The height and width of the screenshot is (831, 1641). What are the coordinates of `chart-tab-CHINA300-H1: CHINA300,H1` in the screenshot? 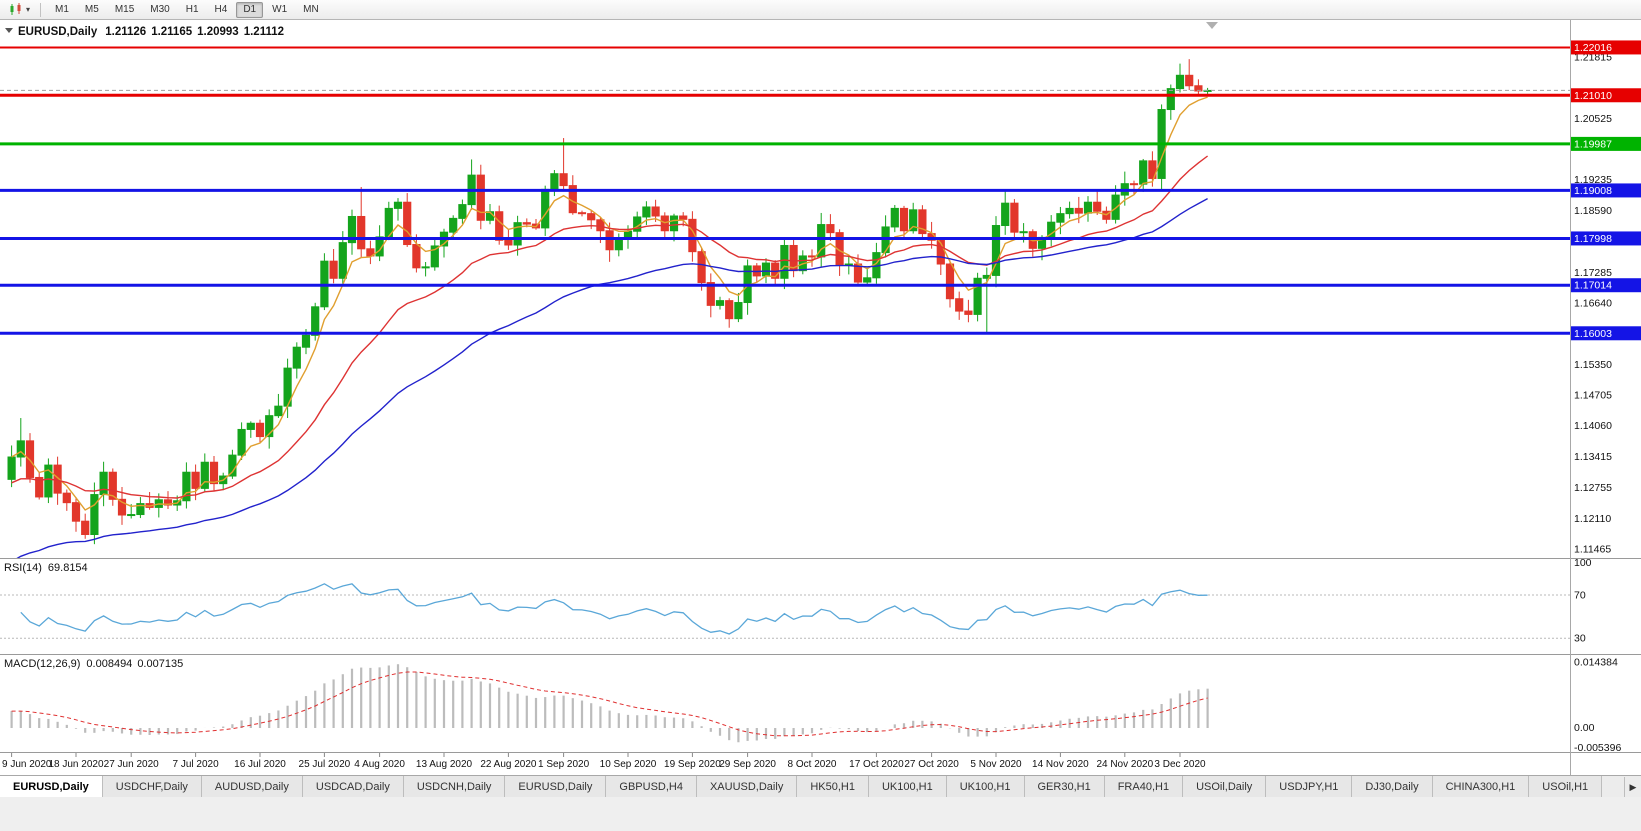 It's located at (1481, 786).